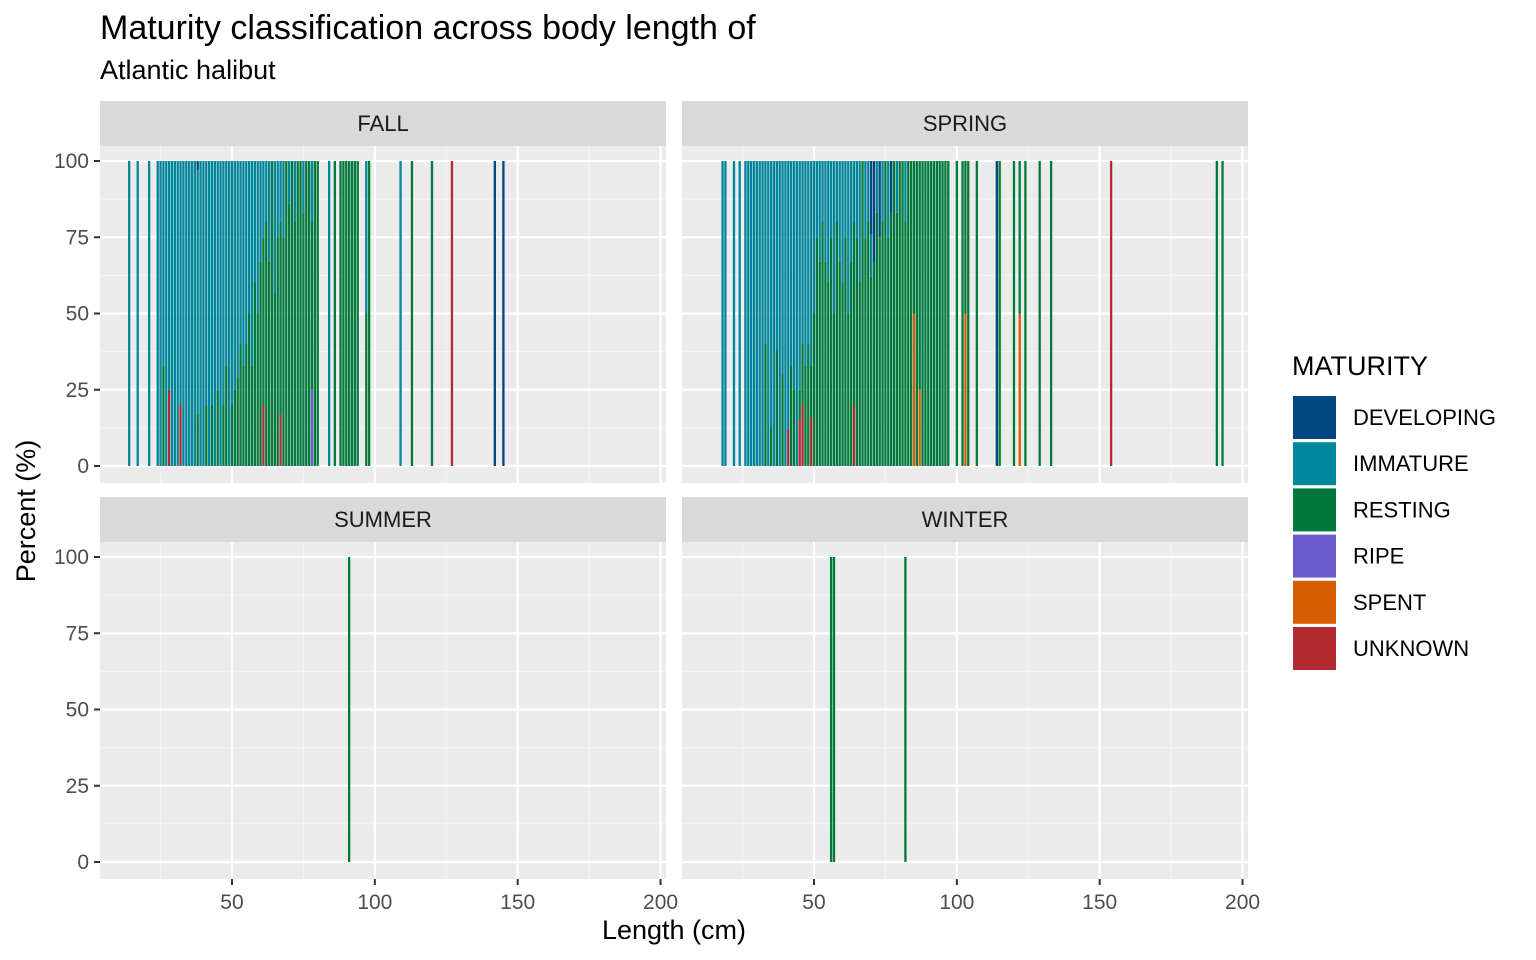  I want to click on y-tick-label: 50, so click(77, 710).